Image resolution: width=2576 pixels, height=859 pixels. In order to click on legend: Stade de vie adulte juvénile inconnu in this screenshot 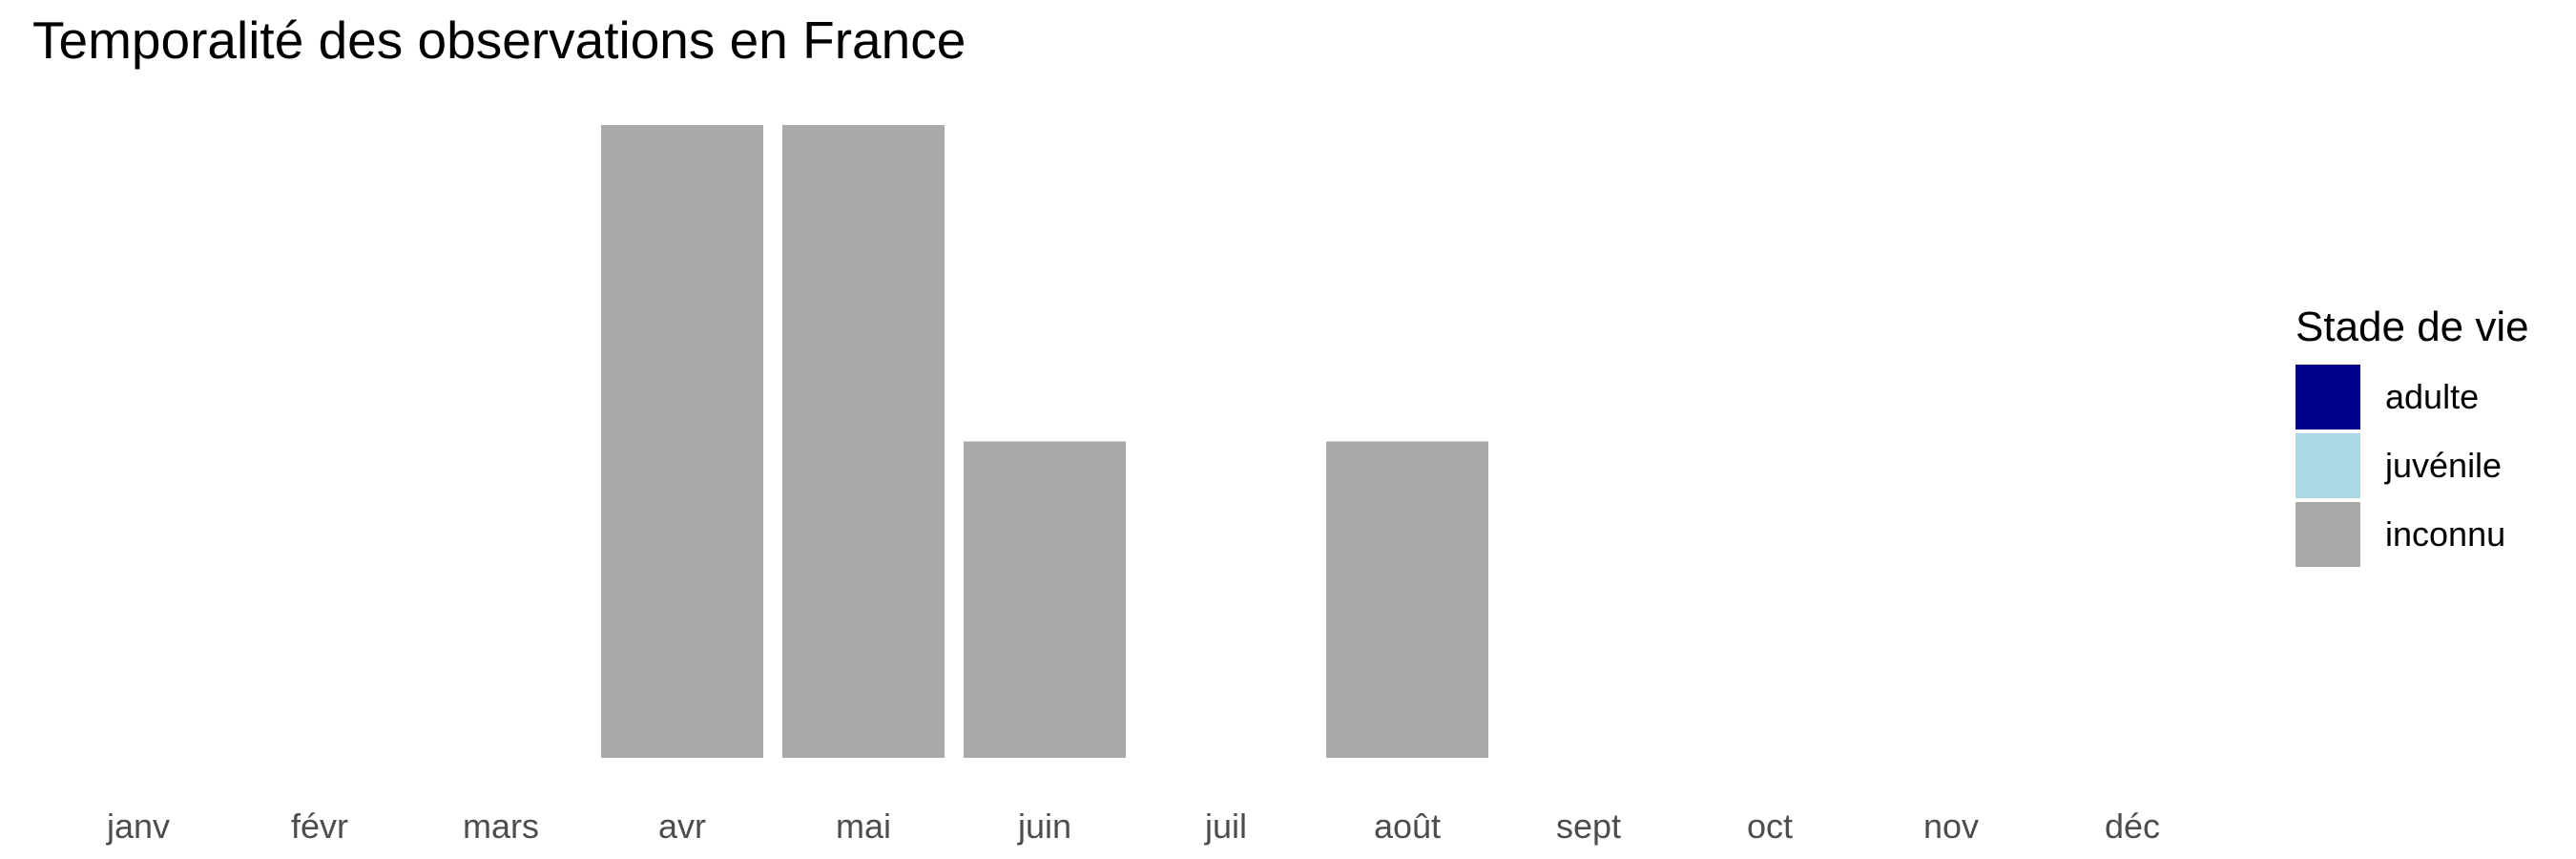, I will do `click(2434, 436)`.